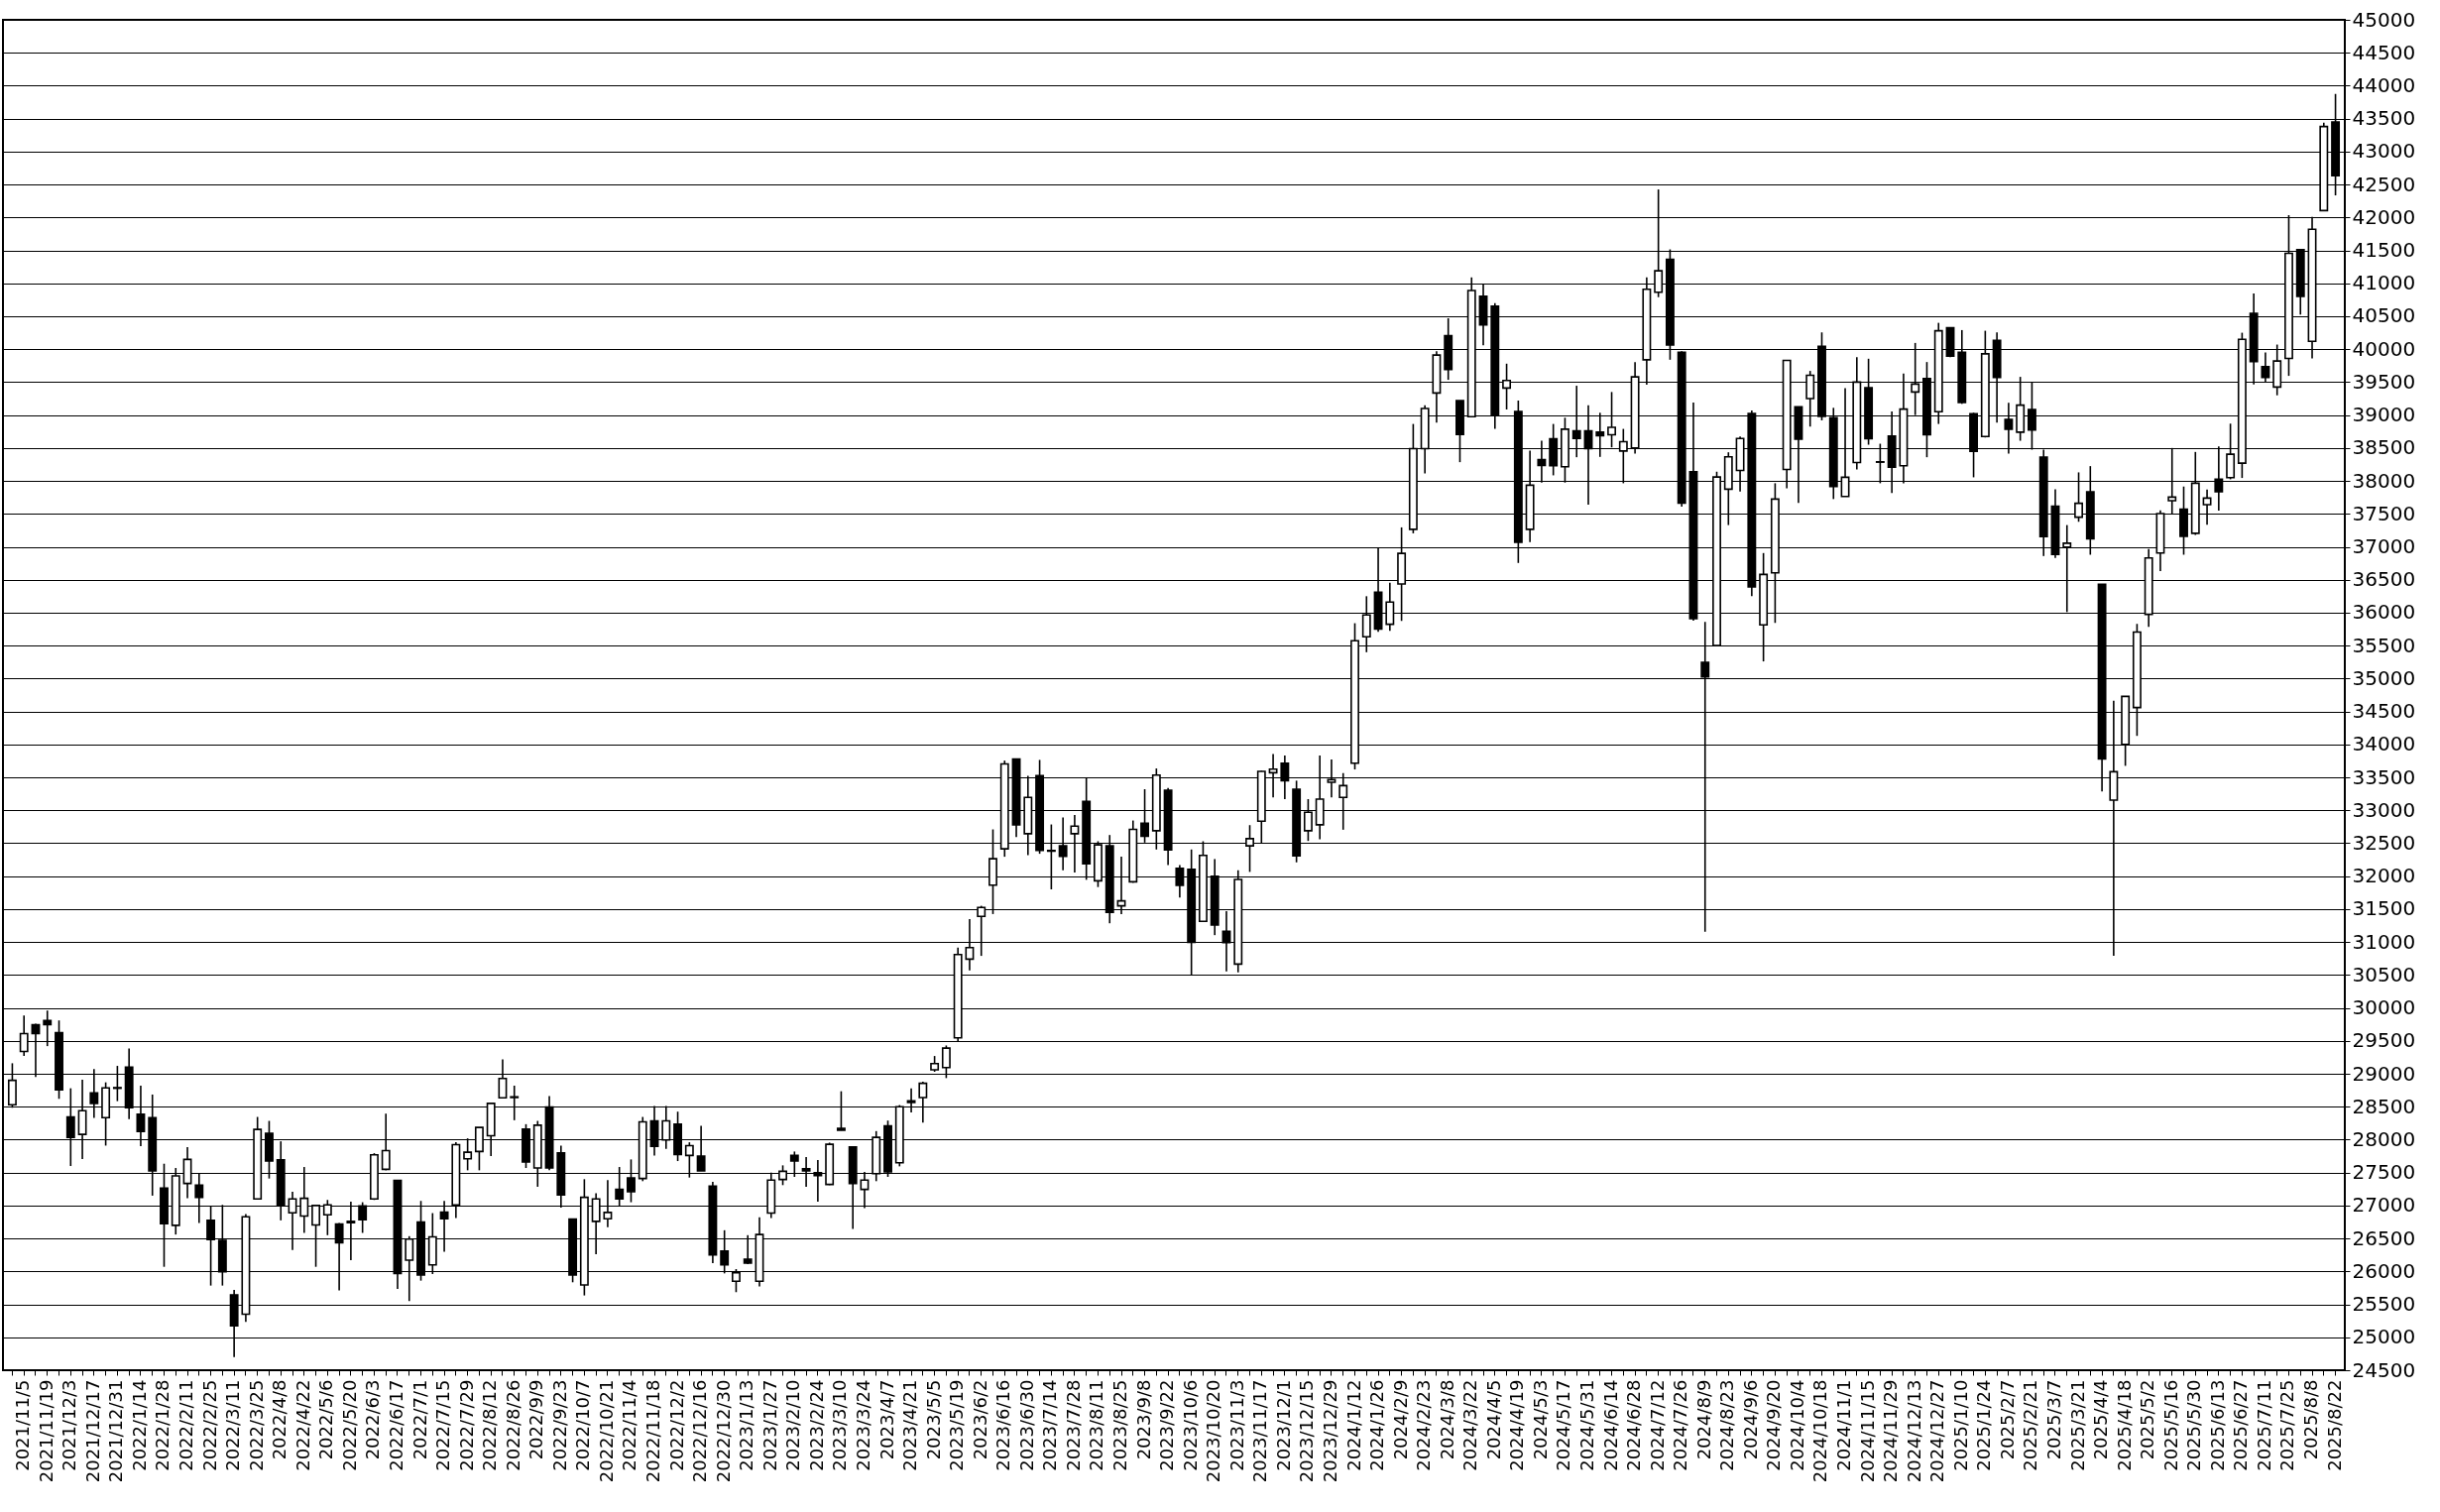  I want to click on y-tick-label: 32500, so click(2384, 842).